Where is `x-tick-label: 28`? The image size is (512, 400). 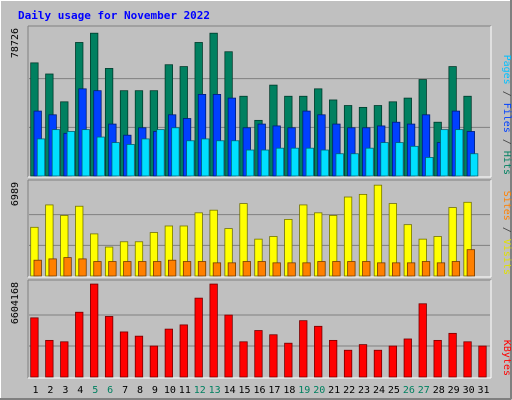
x-tick-label: 28 is located at coordinates (439, 390).